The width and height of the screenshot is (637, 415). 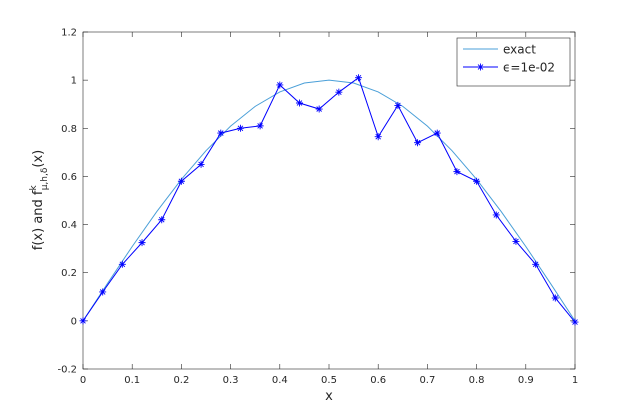 What do you see at coordinates (519, 50) in the screenshot?
I see `legend-label: exact` at bounding box center [519, 50].